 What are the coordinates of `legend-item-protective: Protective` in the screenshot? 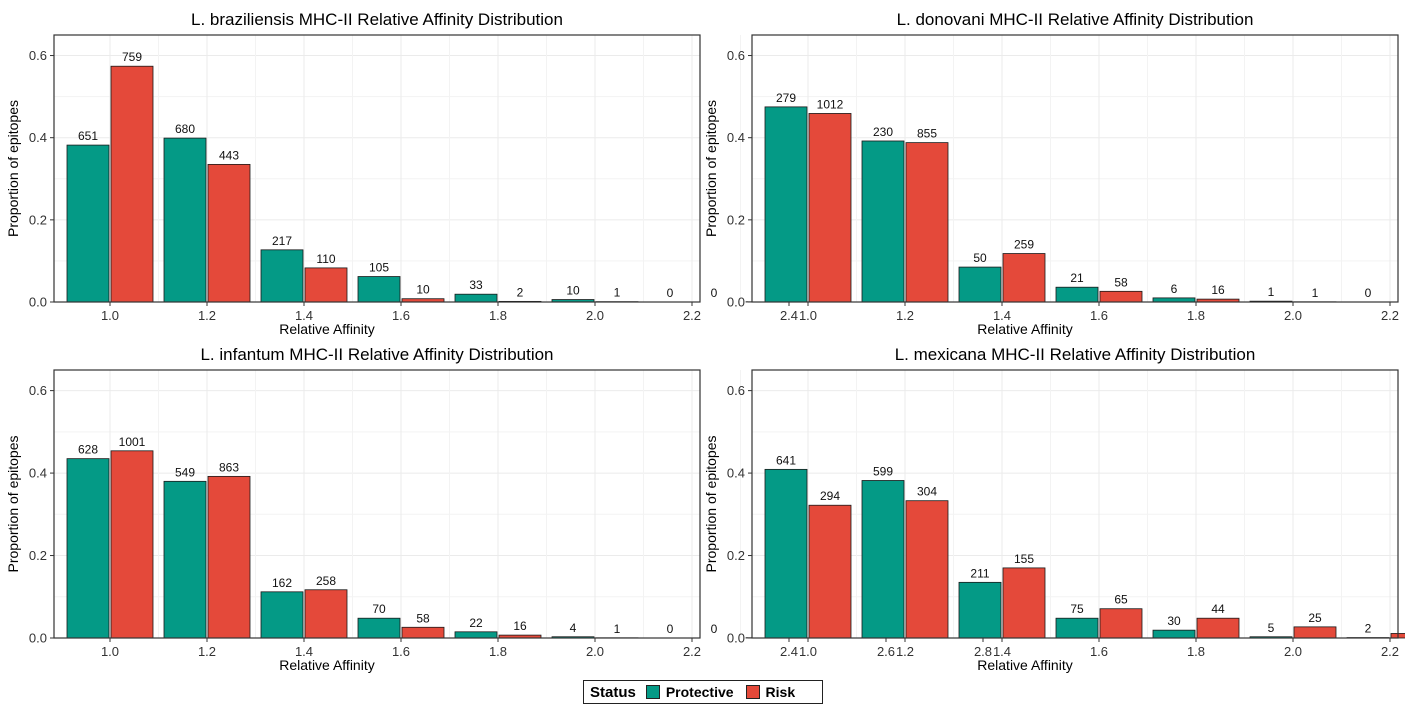 It's located at (689, 692).